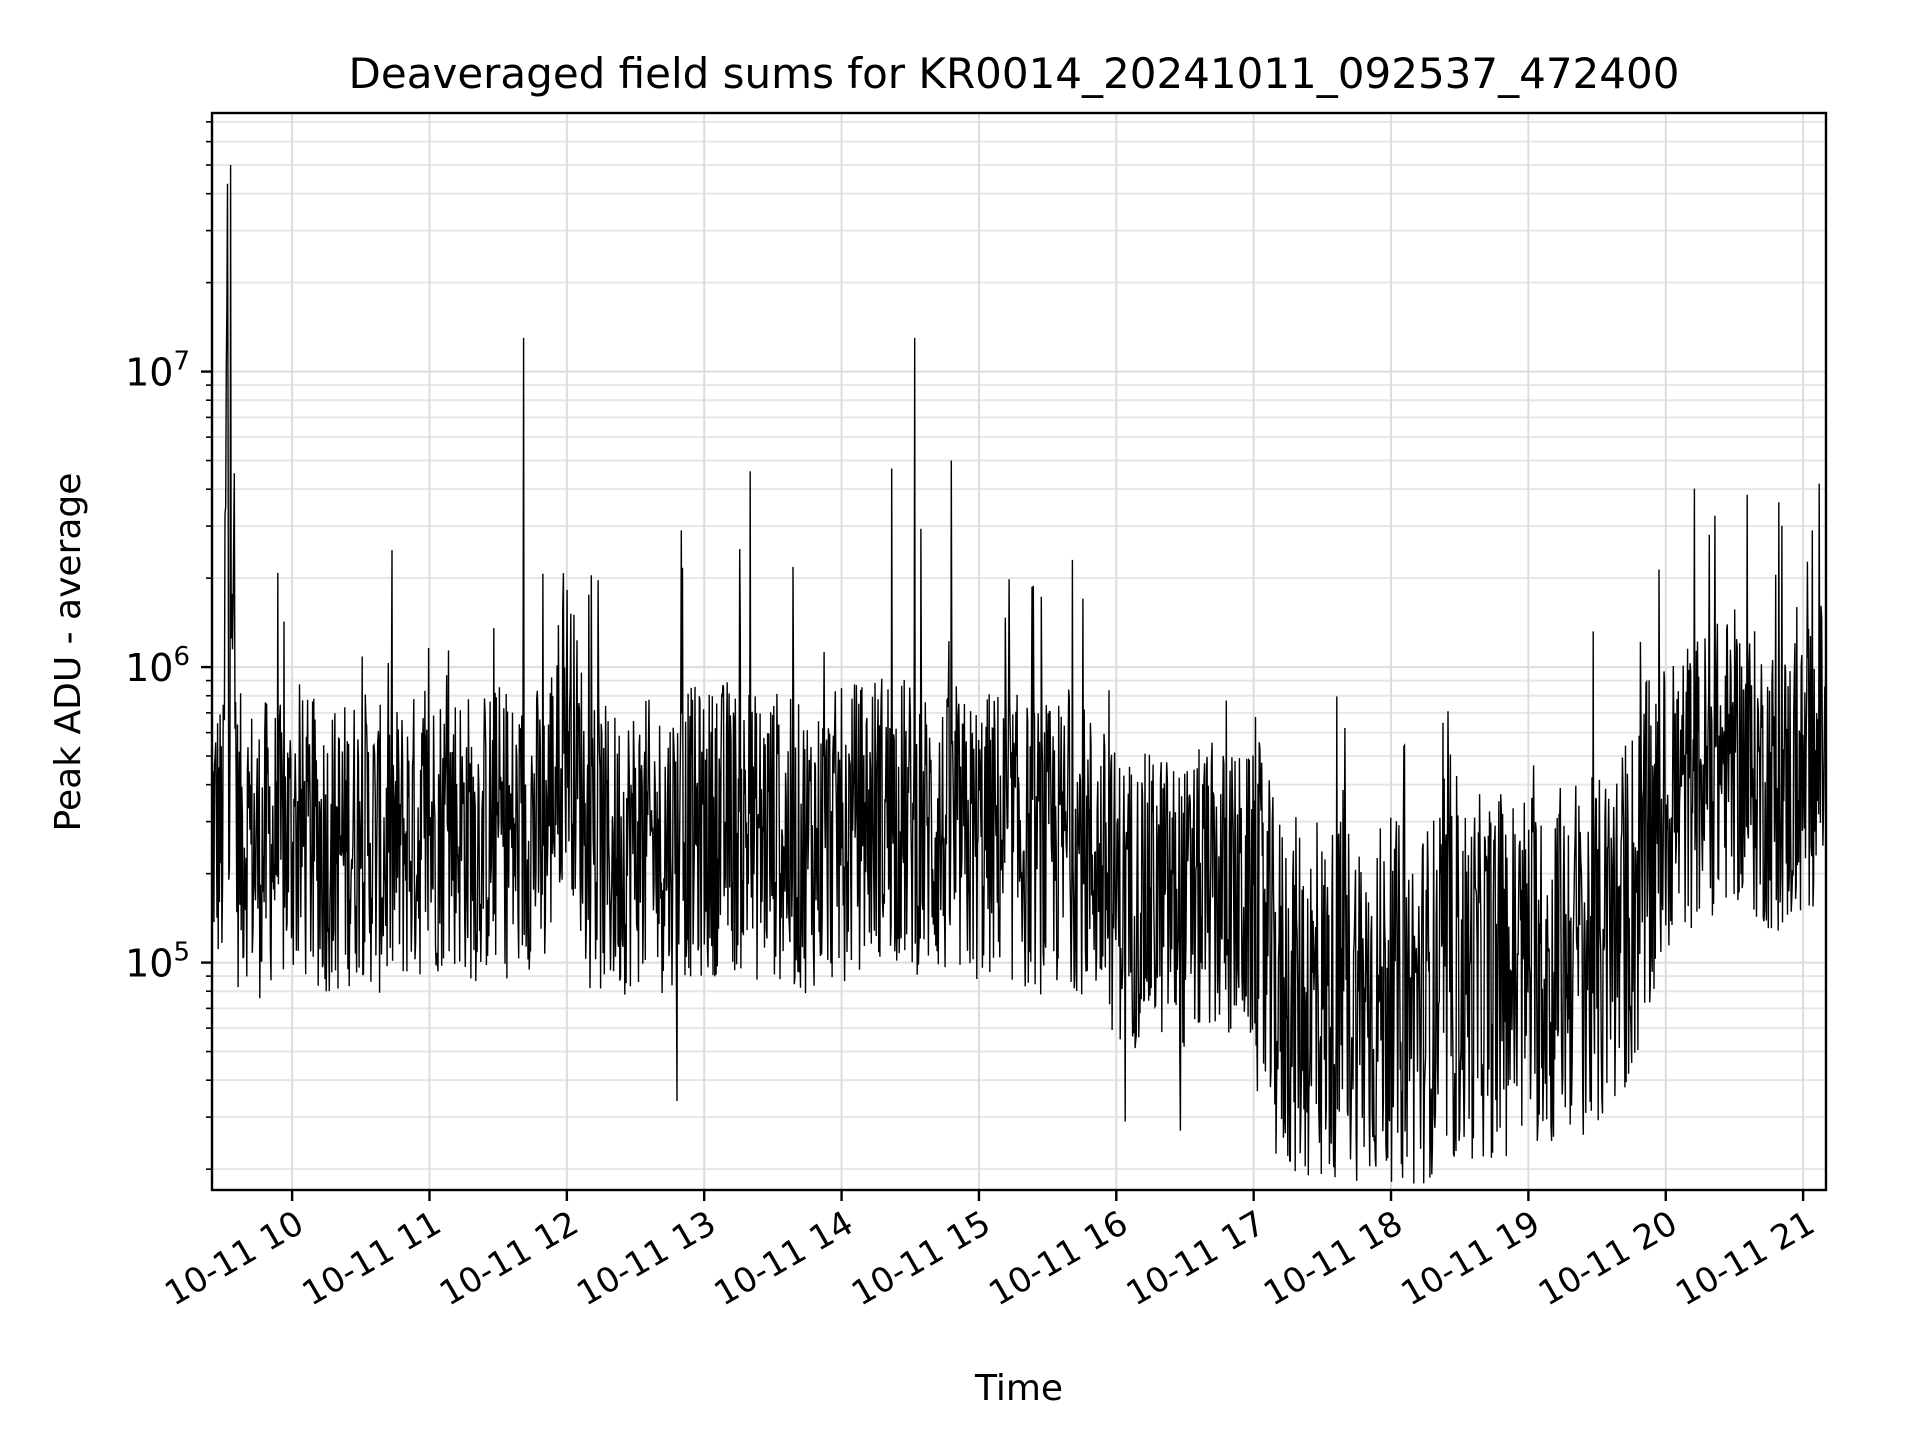 This screenshot has height=1440, width=1920. I want to click on x-tick-label: 10-11 19, so click(1470, 1258).